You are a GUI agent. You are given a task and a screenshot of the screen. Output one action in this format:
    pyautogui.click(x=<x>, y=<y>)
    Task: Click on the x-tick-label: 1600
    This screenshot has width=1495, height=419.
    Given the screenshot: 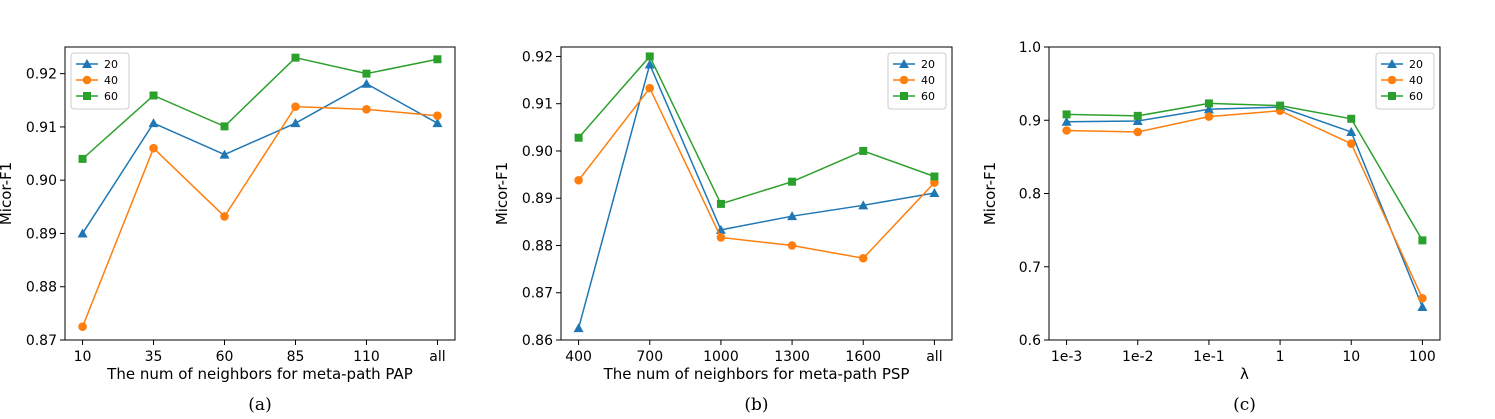 What is the action you would take?
    pyautogui.click(x=863, y=357)
    